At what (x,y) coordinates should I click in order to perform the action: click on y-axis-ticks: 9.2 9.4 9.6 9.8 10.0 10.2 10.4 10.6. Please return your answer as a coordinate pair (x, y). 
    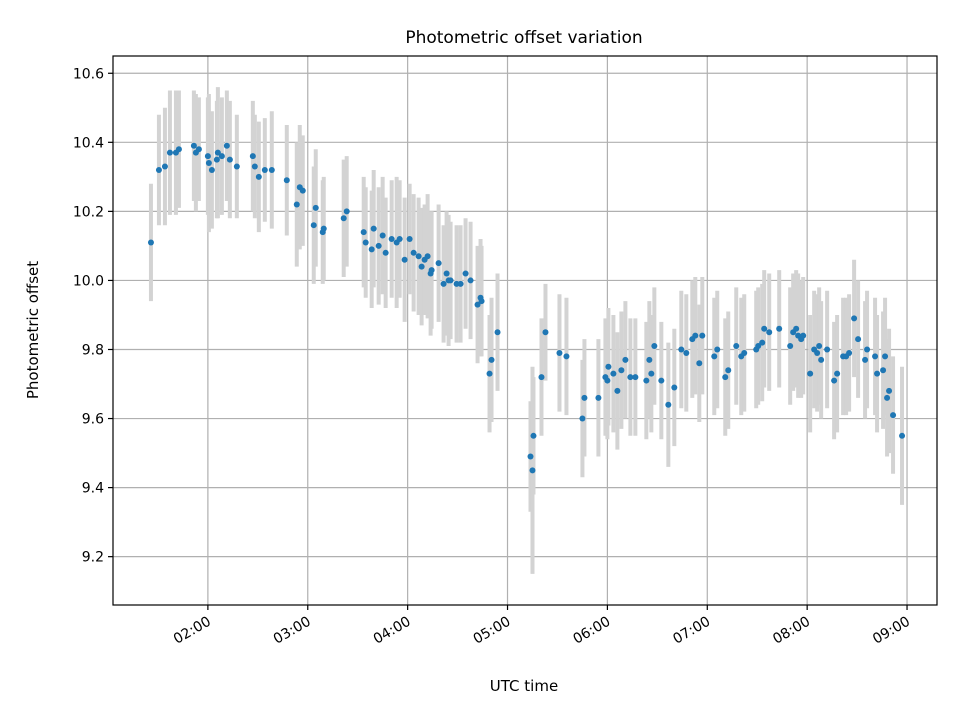
    Looking at the image, I should click on (93, 316).